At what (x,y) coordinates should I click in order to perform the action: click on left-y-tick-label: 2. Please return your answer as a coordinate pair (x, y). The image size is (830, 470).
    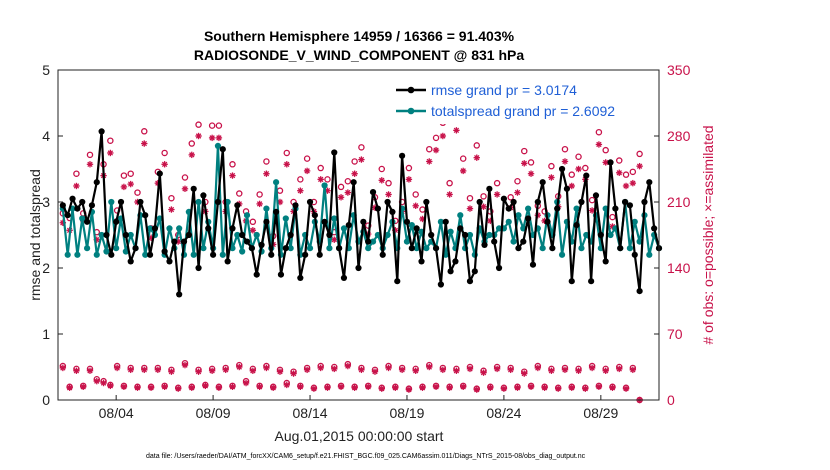
    Looking at the image, I should click on (46, 268).